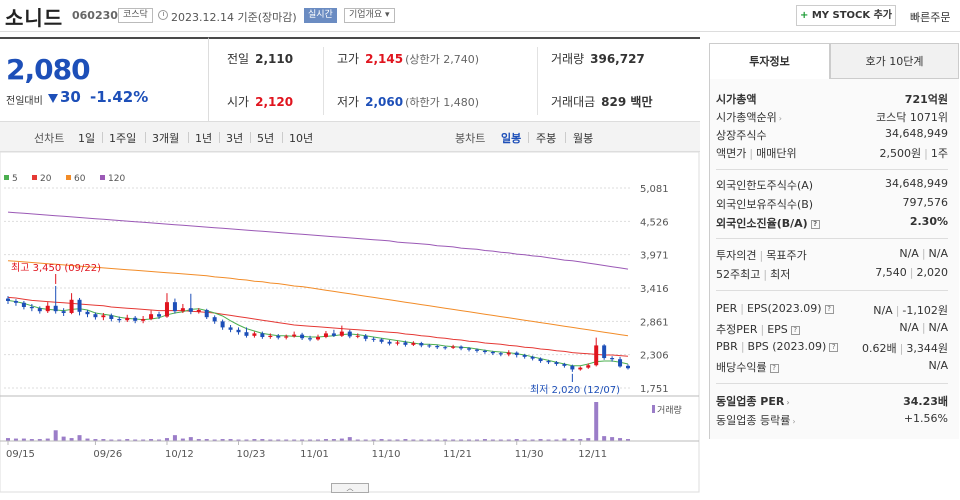 This screenshot has width=960, height=500. I want to click on foreign-rate-value: 2.30%, so click(928, 221).